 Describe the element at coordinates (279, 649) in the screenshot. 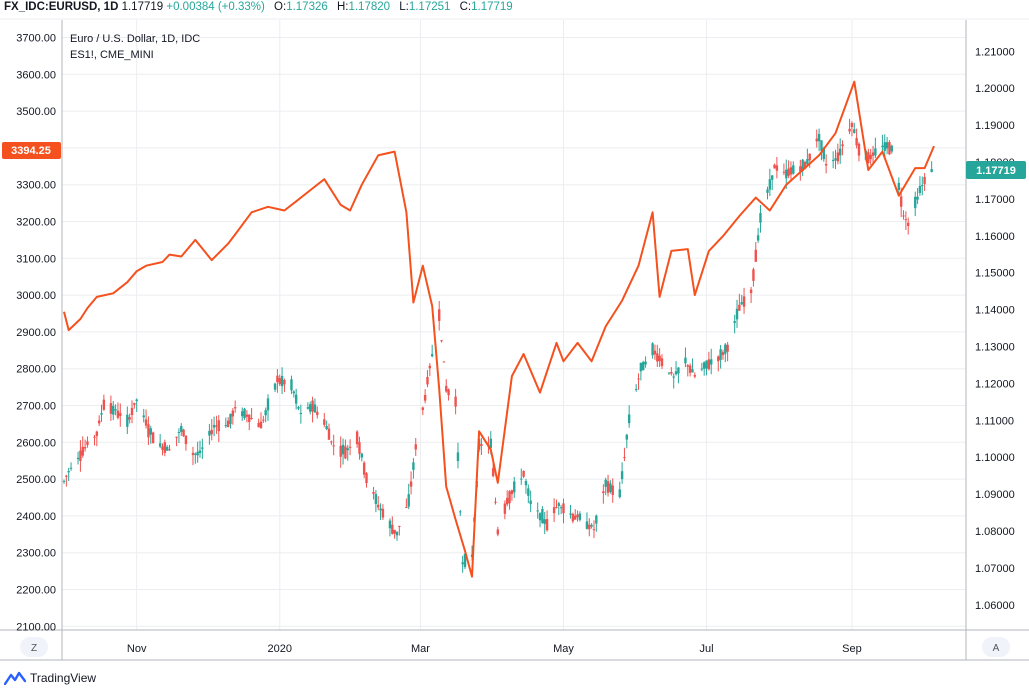

I see `x-tick-label: 2020` at that location.